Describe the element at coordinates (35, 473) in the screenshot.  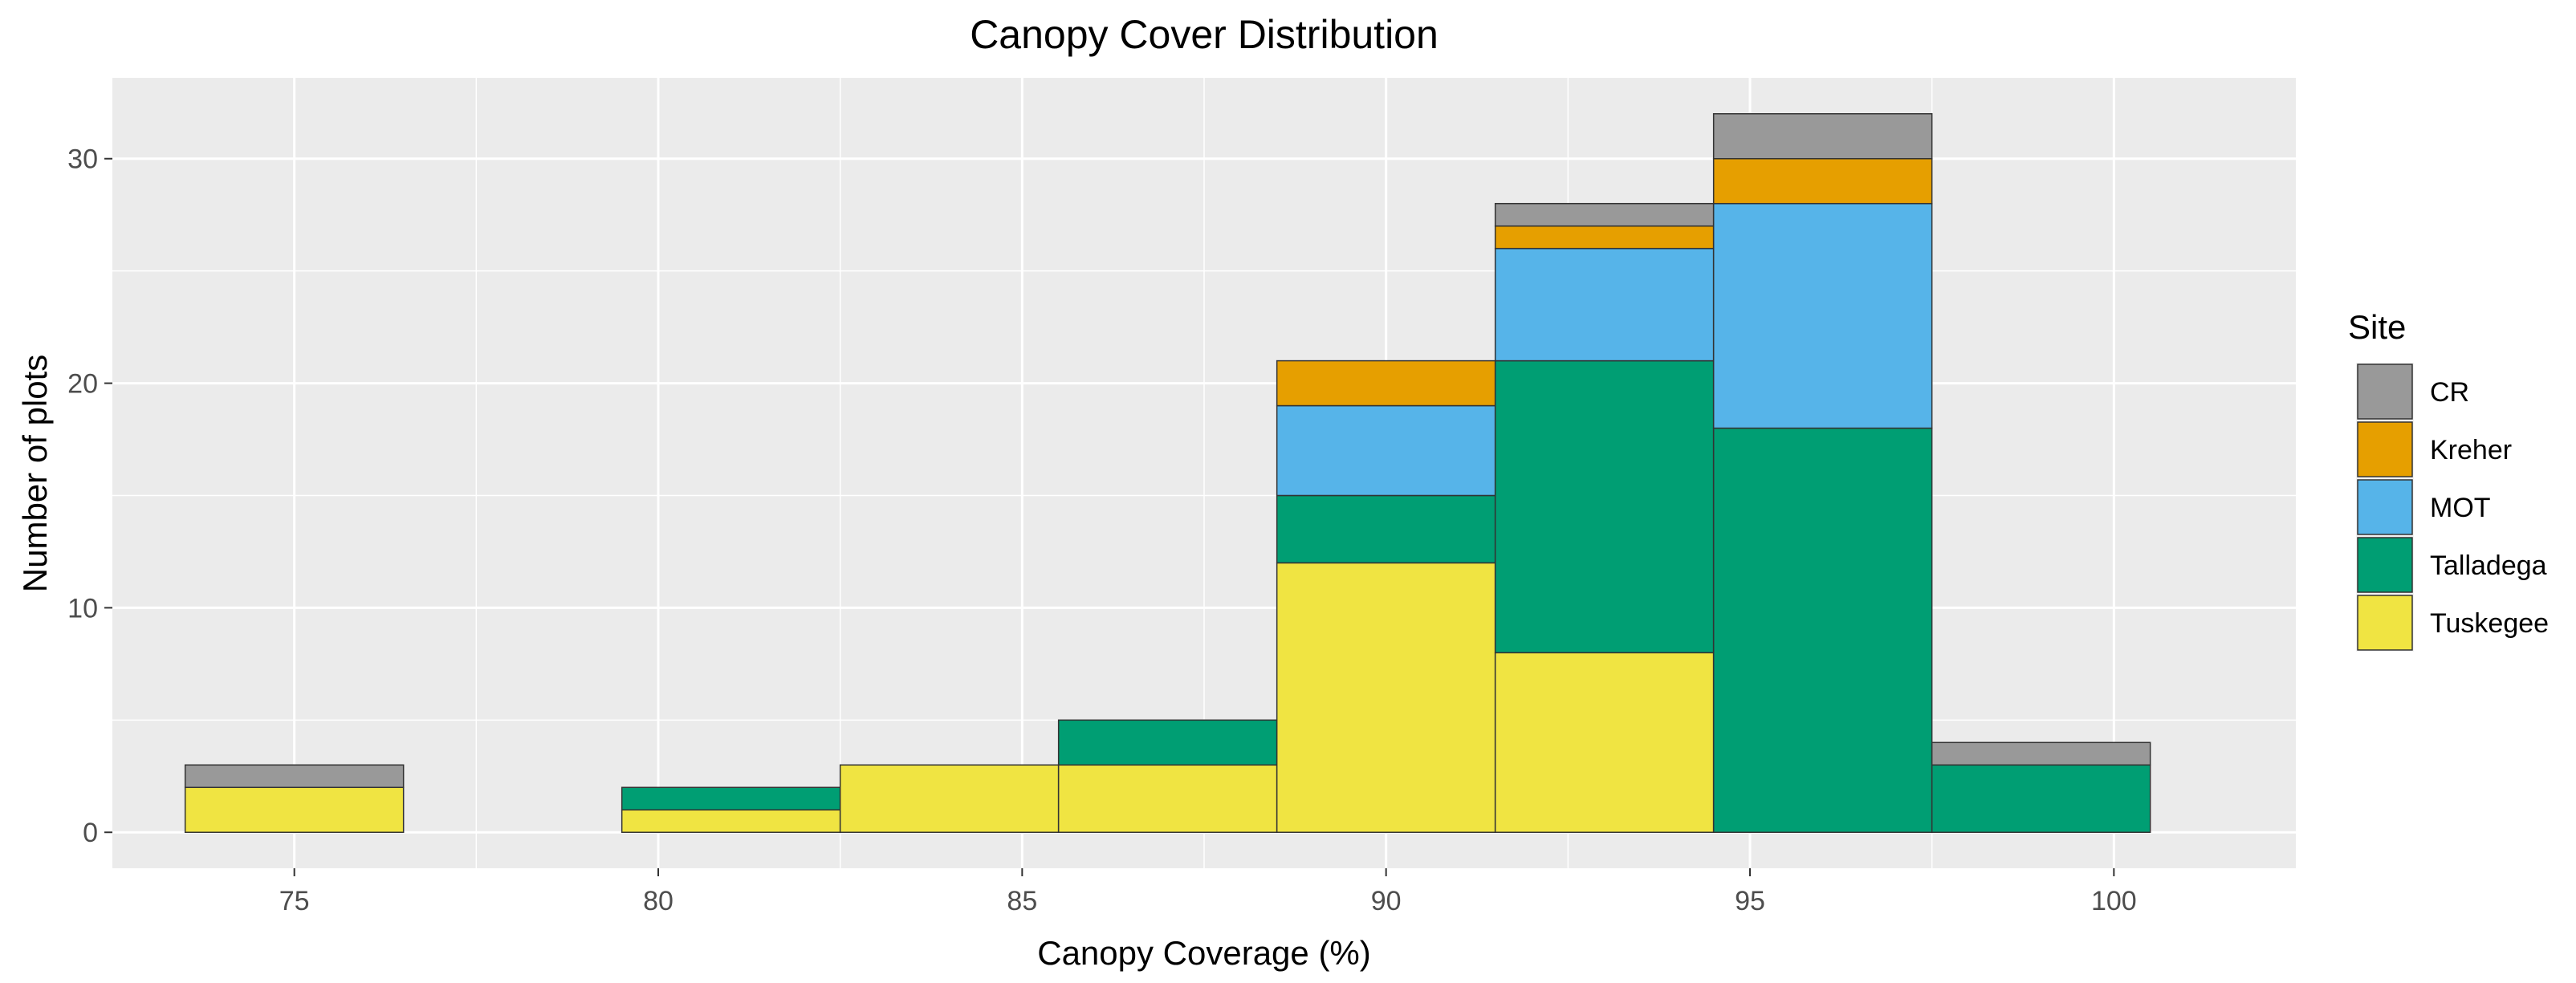
I see `y-axis-title: Number of plots` at that location.